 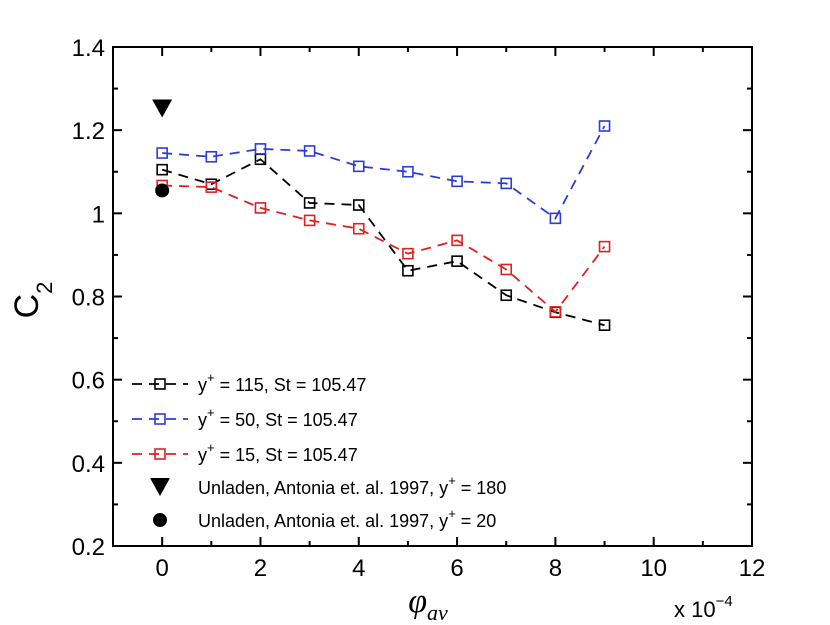 I want to click on legend-label: y+ = 50, St = 105.47, so click(x=278, y=417).